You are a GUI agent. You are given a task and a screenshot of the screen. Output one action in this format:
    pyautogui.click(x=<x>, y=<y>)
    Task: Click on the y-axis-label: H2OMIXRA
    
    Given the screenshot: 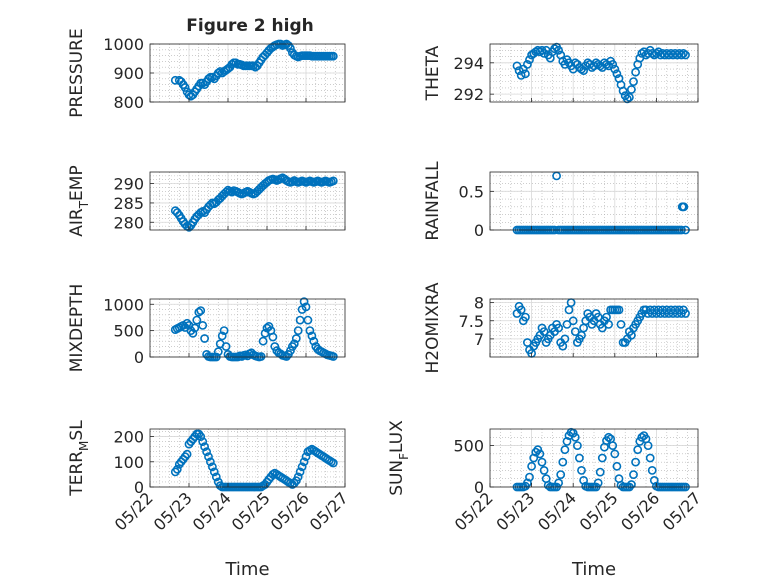 What is the action you would take?
    pyautogui.click(x=433, y=327)
    